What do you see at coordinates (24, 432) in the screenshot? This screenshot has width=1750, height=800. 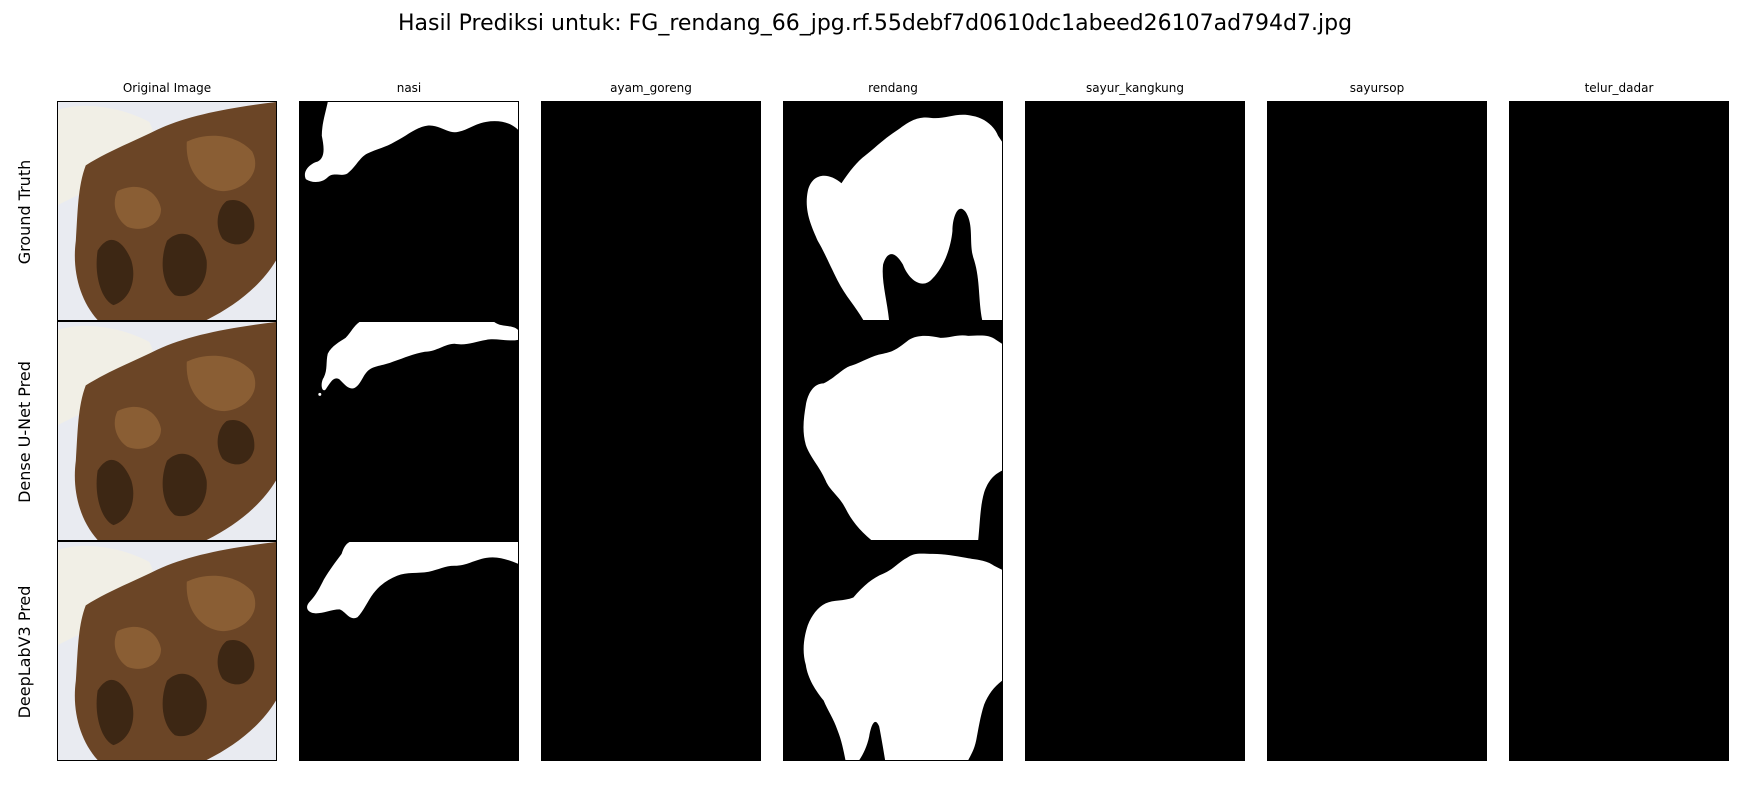 I see `row-label-dense-unet-pred: Dense U-Net Pred` at bounding box center [24, 432].